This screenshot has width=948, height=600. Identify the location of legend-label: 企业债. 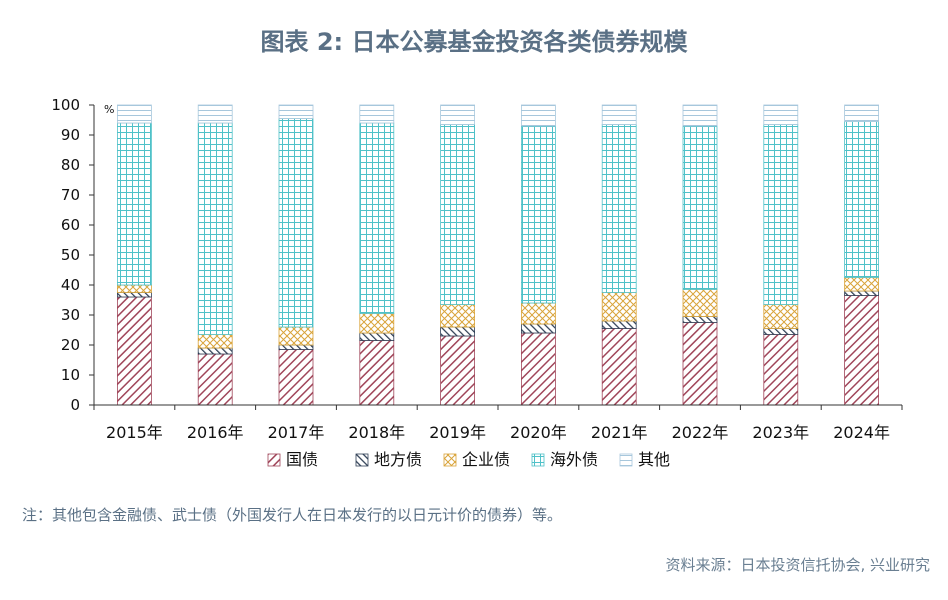
(486, 459).